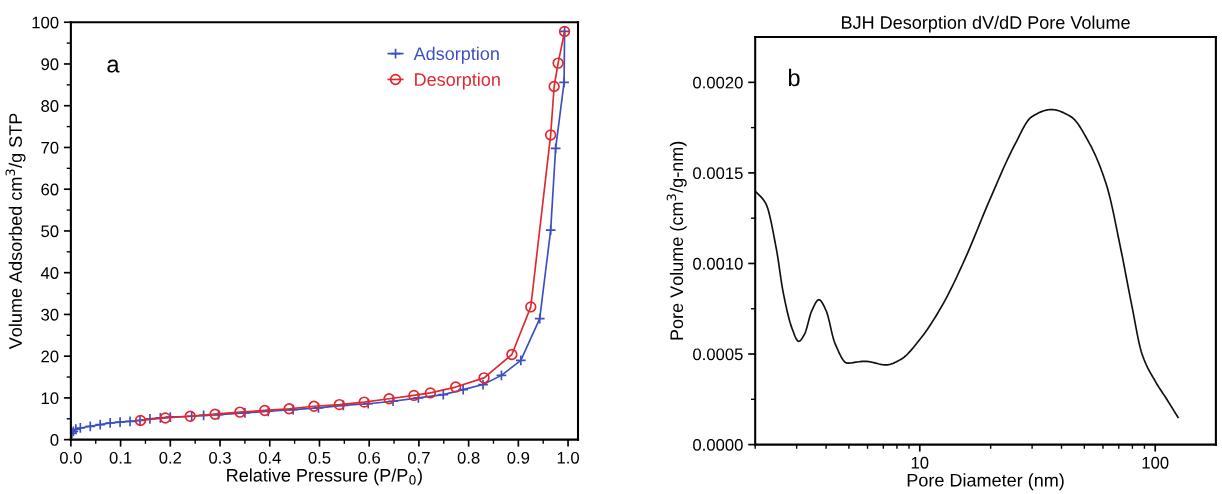  I want to click on y-axis-title: Pore Volume (cm$^{3}$/g-nm), so click(676, 240).